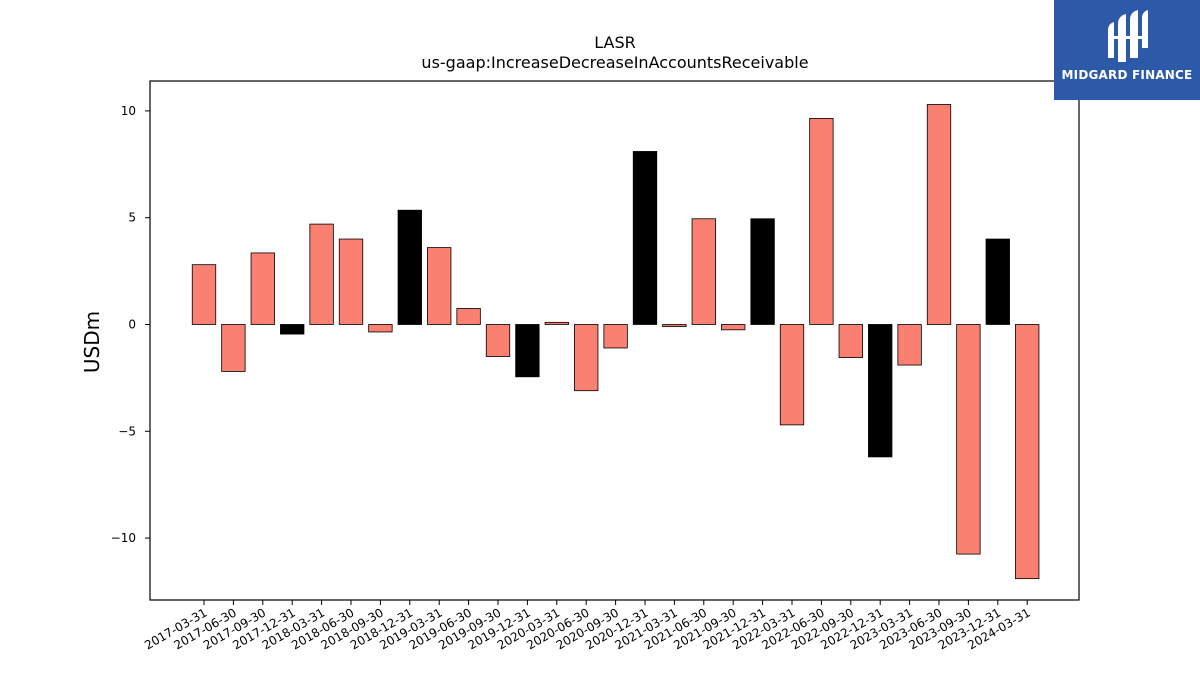 This screenshot has height=675, width=1200. What do you see at coordinates (127, 431) in the screenshot?
I see `y-tick-label: −5` at bounding box center [127, 431].